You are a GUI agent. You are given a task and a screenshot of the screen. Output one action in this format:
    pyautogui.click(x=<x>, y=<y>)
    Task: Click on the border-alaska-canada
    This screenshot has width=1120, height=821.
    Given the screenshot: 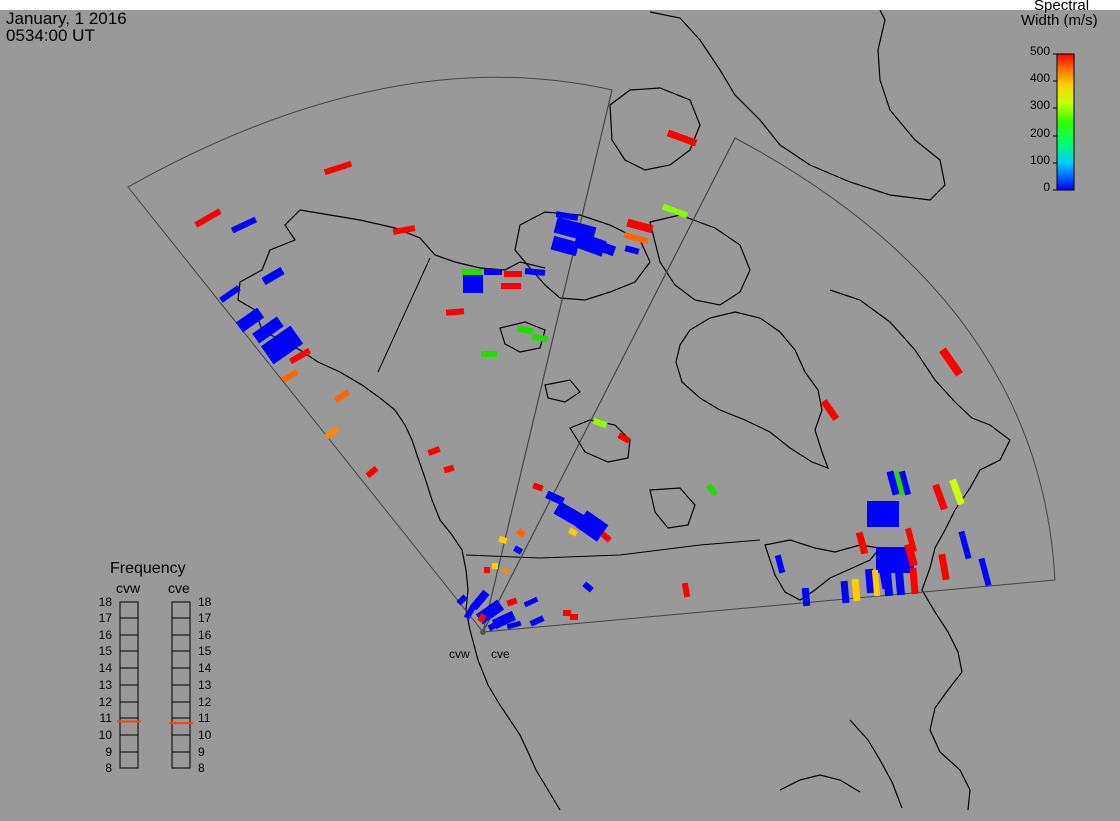 What is the action you would take?
    pyautogui.click(x=404, y=315)
    